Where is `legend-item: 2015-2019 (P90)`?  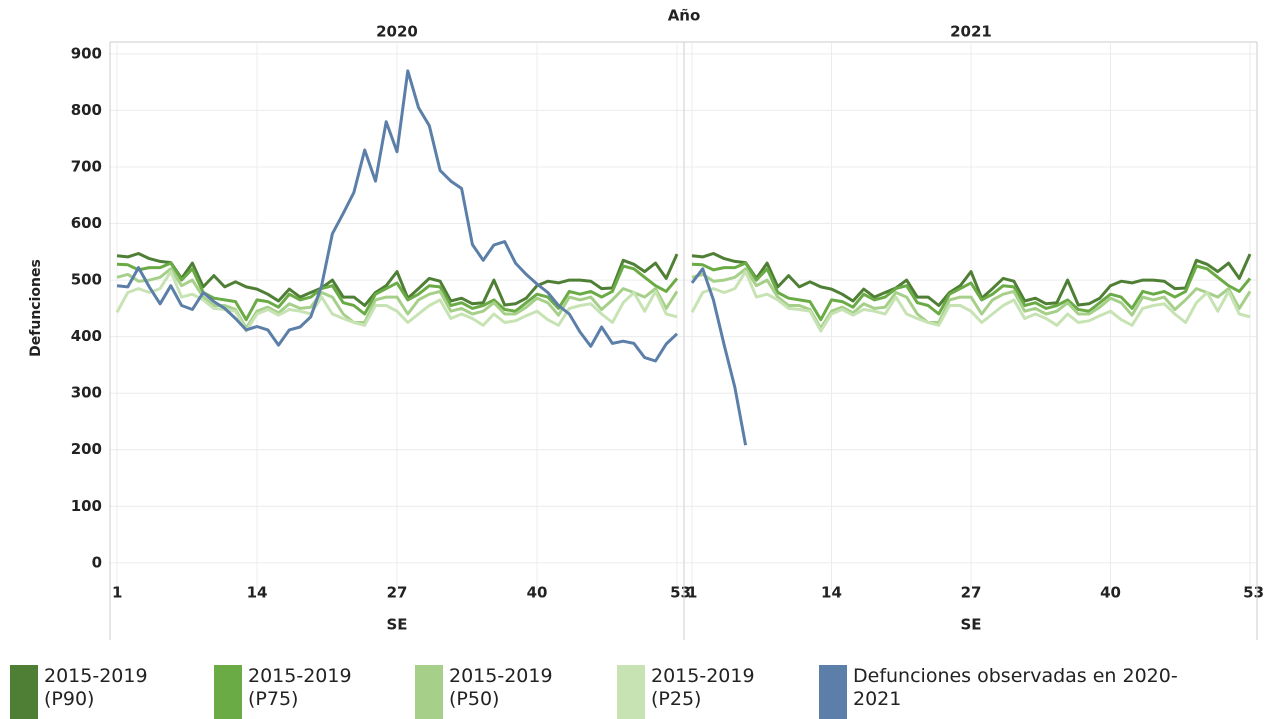
legend-item: 2015-2019 (P90) is located at coordinates (105, 692).